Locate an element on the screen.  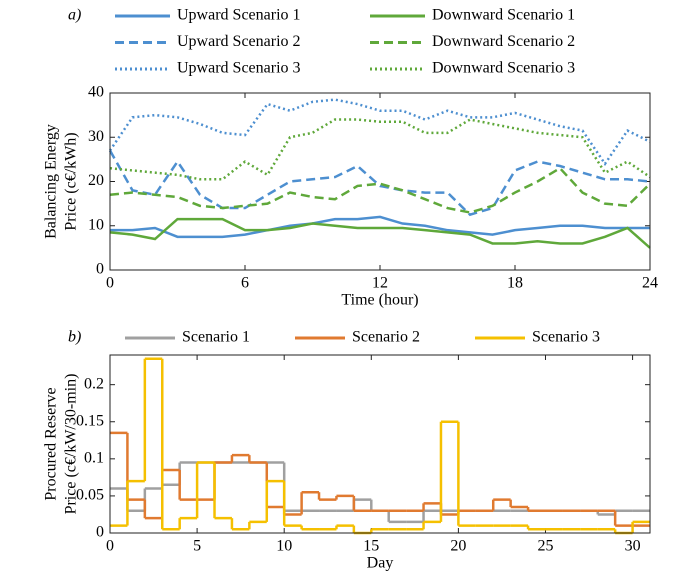
y-axis-label: Balancing Energy is located at coordinates (51, 181).